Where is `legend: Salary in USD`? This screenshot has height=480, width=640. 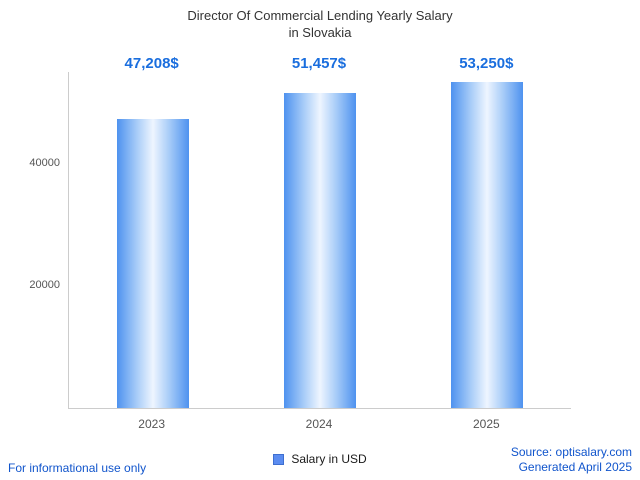
legend: Salary in USD is located at coordinates (320, 459).